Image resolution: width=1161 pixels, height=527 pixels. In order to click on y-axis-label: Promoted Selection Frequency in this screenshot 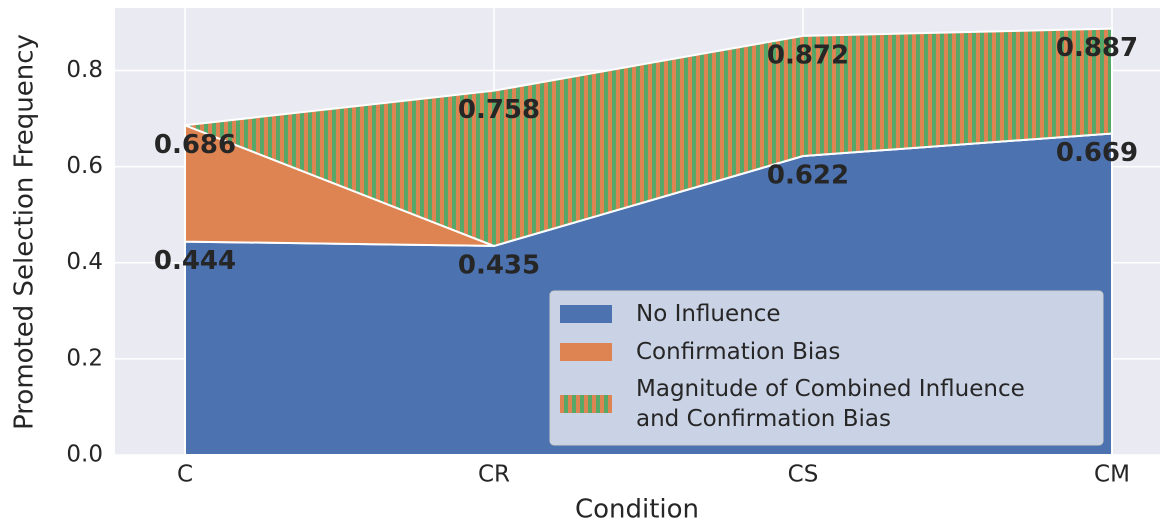, I will do `click(25, 232)`.